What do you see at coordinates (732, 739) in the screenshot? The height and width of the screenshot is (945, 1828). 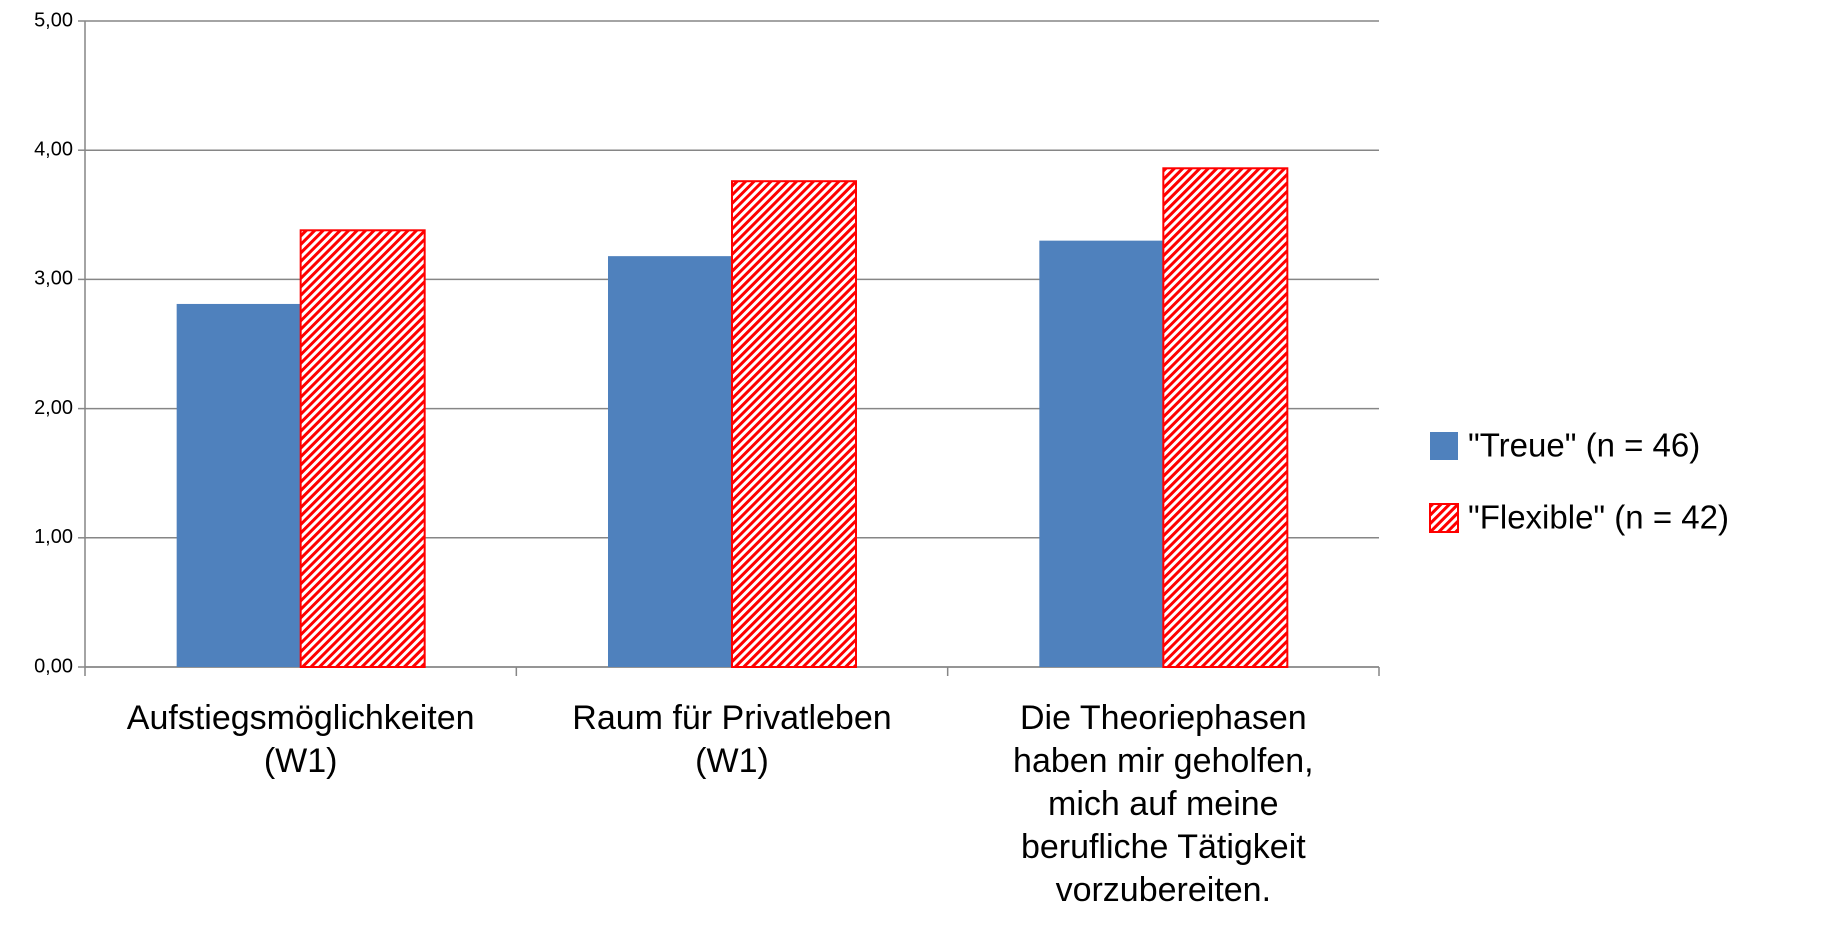 I see `x-tick-label: Raum für Privatleben (W1)` at bounding box center [732, 739].